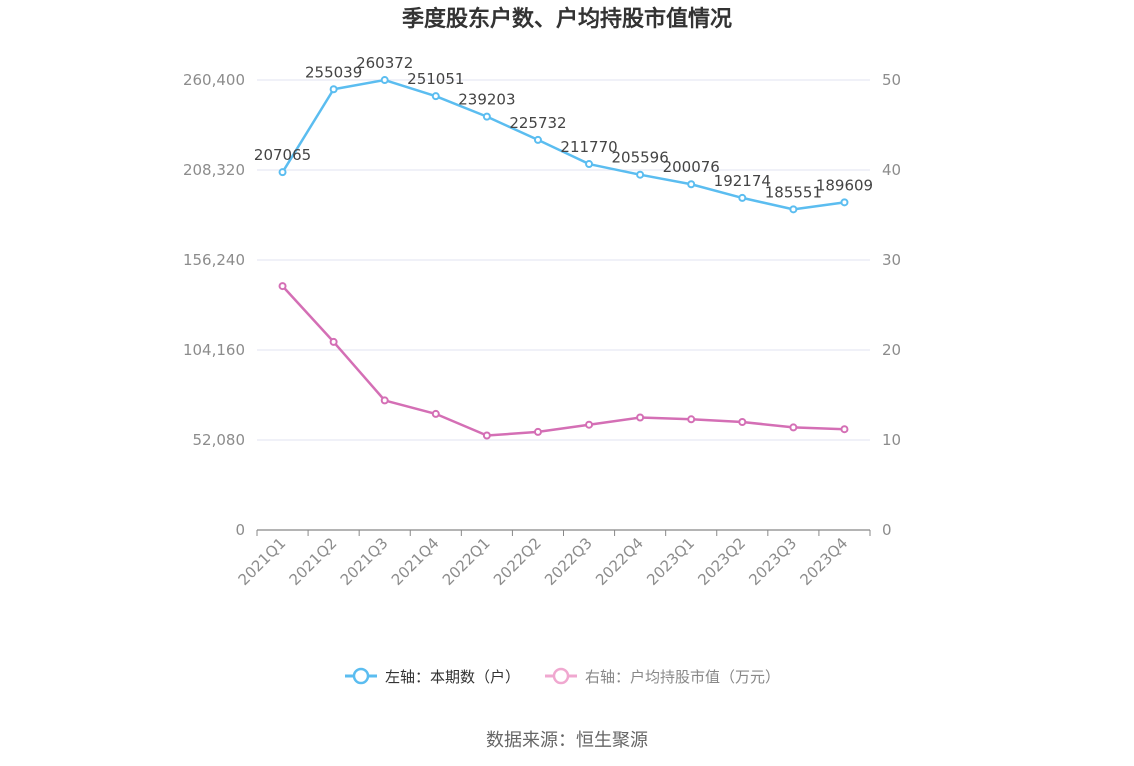 The width and height of the screenshot is (1134, 766). Describe the element at coordinates (333, 72) in the screenshot. I see `data-label: 255039` at that location.